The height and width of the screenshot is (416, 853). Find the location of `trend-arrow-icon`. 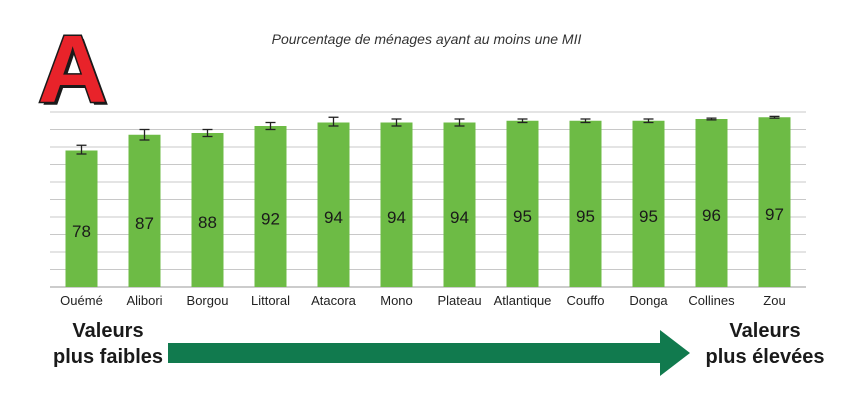

trend-arrow-icon is located at coordinates (429, 353).